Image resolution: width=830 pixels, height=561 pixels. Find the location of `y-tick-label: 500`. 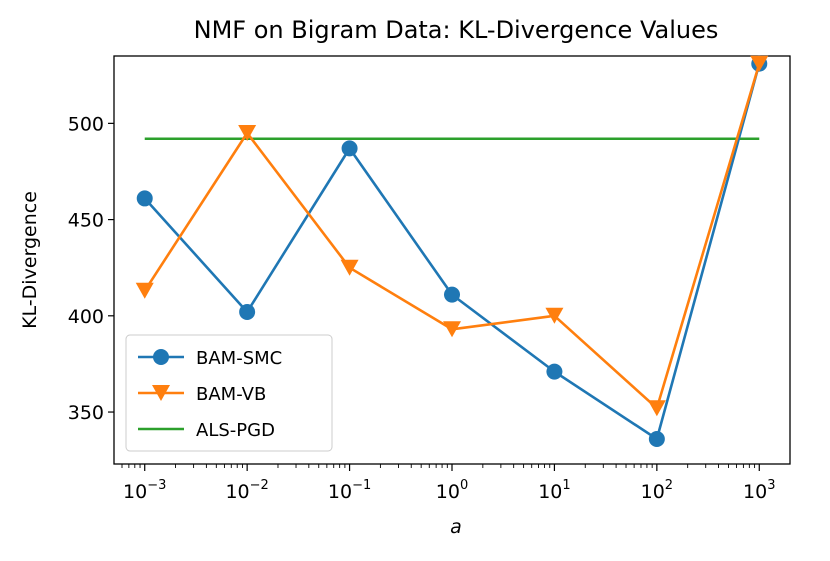

y-tick-label: 500 is located at coordinates (86, 124).